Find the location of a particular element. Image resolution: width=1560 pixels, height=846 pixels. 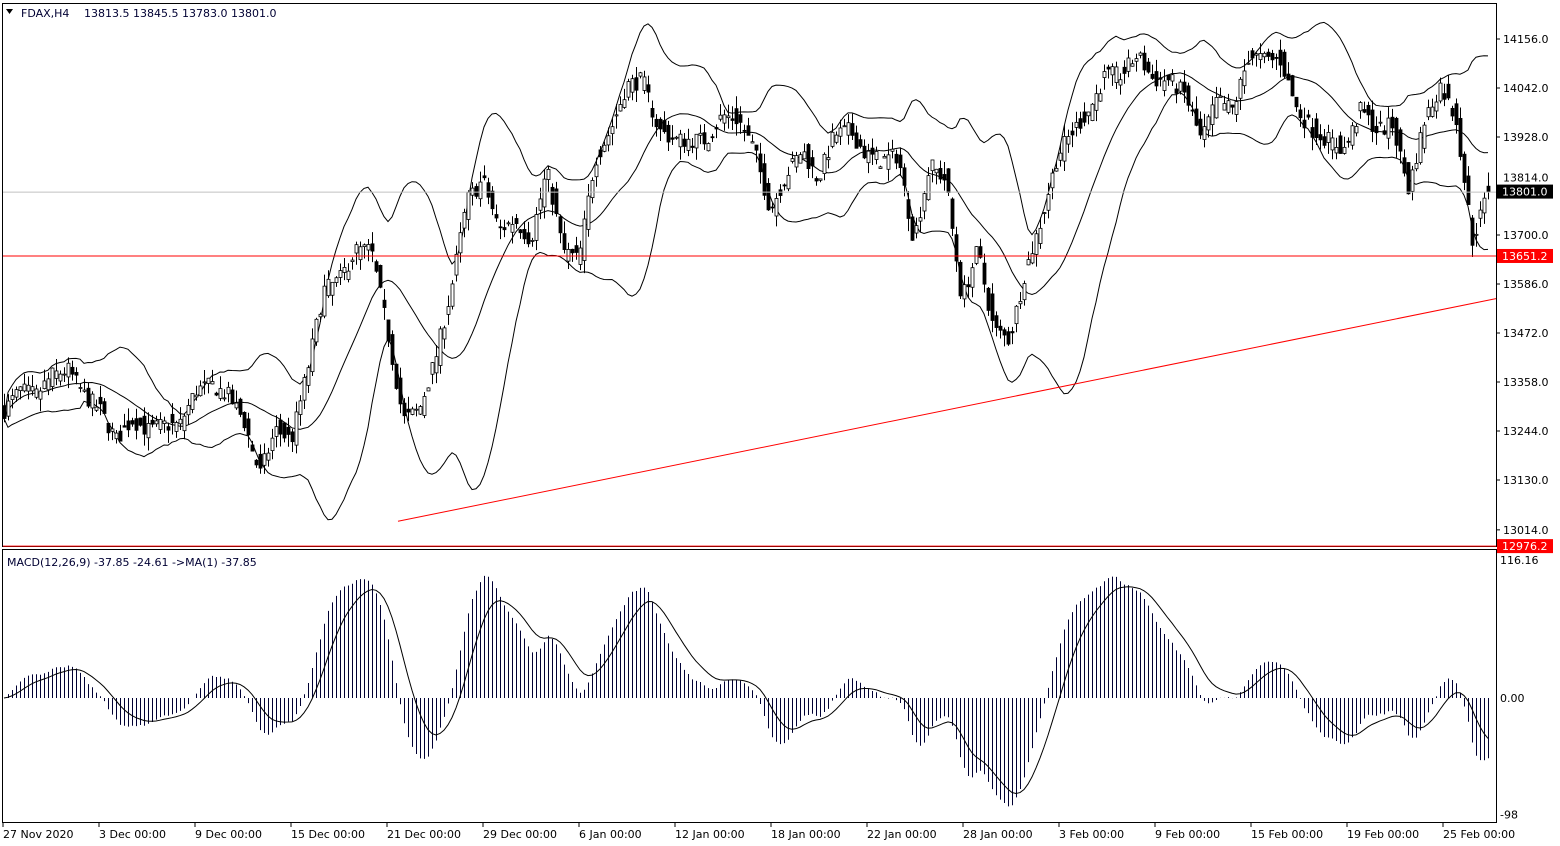

triangle-down-icon is located at coordinates (9, 11).